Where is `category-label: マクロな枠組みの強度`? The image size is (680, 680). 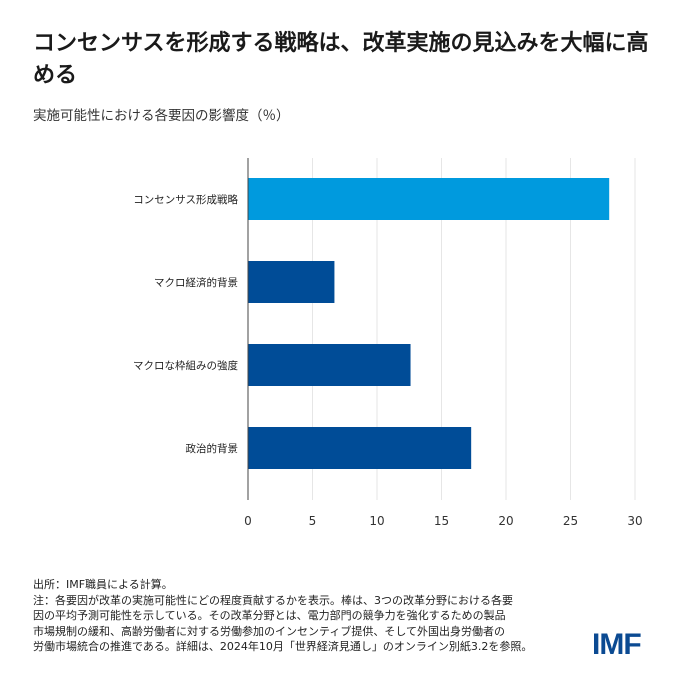
category-label: マクロな枠組みの強度 is located at coordinates (185, 365).